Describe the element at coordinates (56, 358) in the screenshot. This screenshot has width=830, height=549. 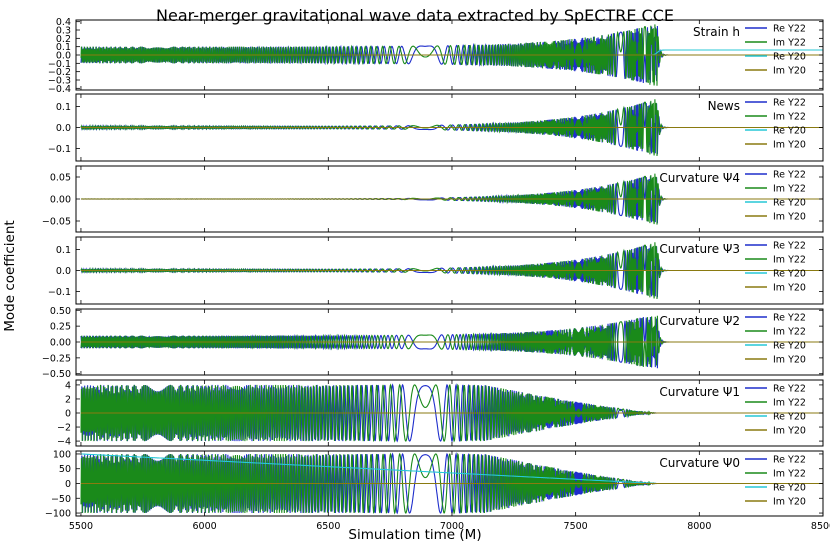
I see `y-tick-label: −0.25` at that location.